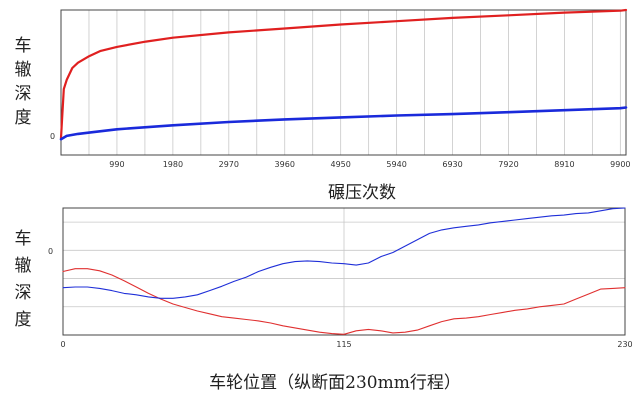 The height and width of the screenshot is (406, 641). I want to click on wheel-position-chart-xlabel: 车轮位置（纵断面230mm行程）, so click(335, 383).